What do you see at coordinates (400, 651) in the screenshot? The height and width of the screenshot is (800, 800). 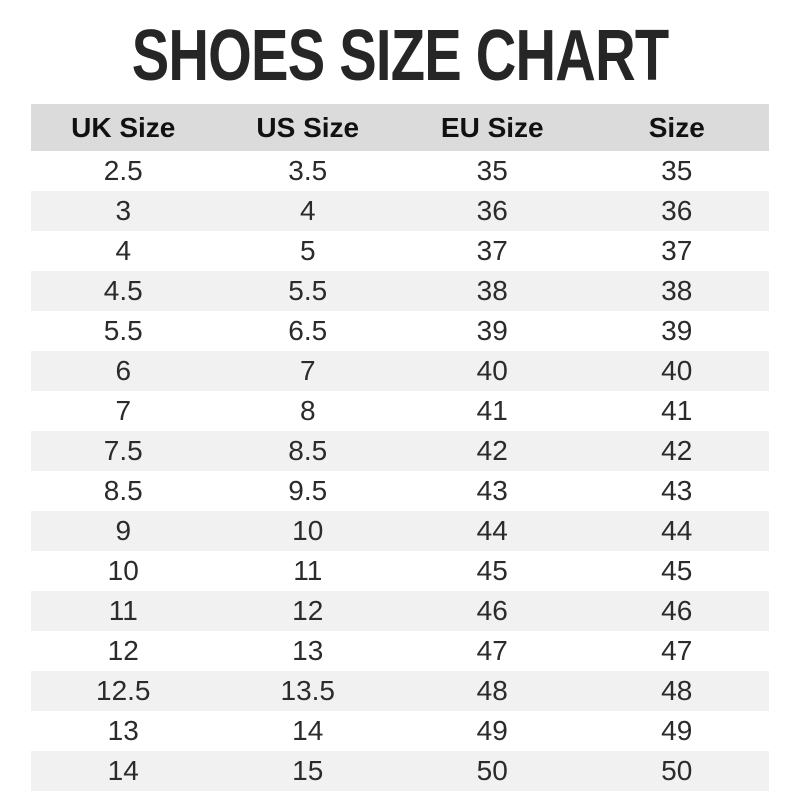 I see `table-row: 12 13 47 47` at bounding box center [400, 651].